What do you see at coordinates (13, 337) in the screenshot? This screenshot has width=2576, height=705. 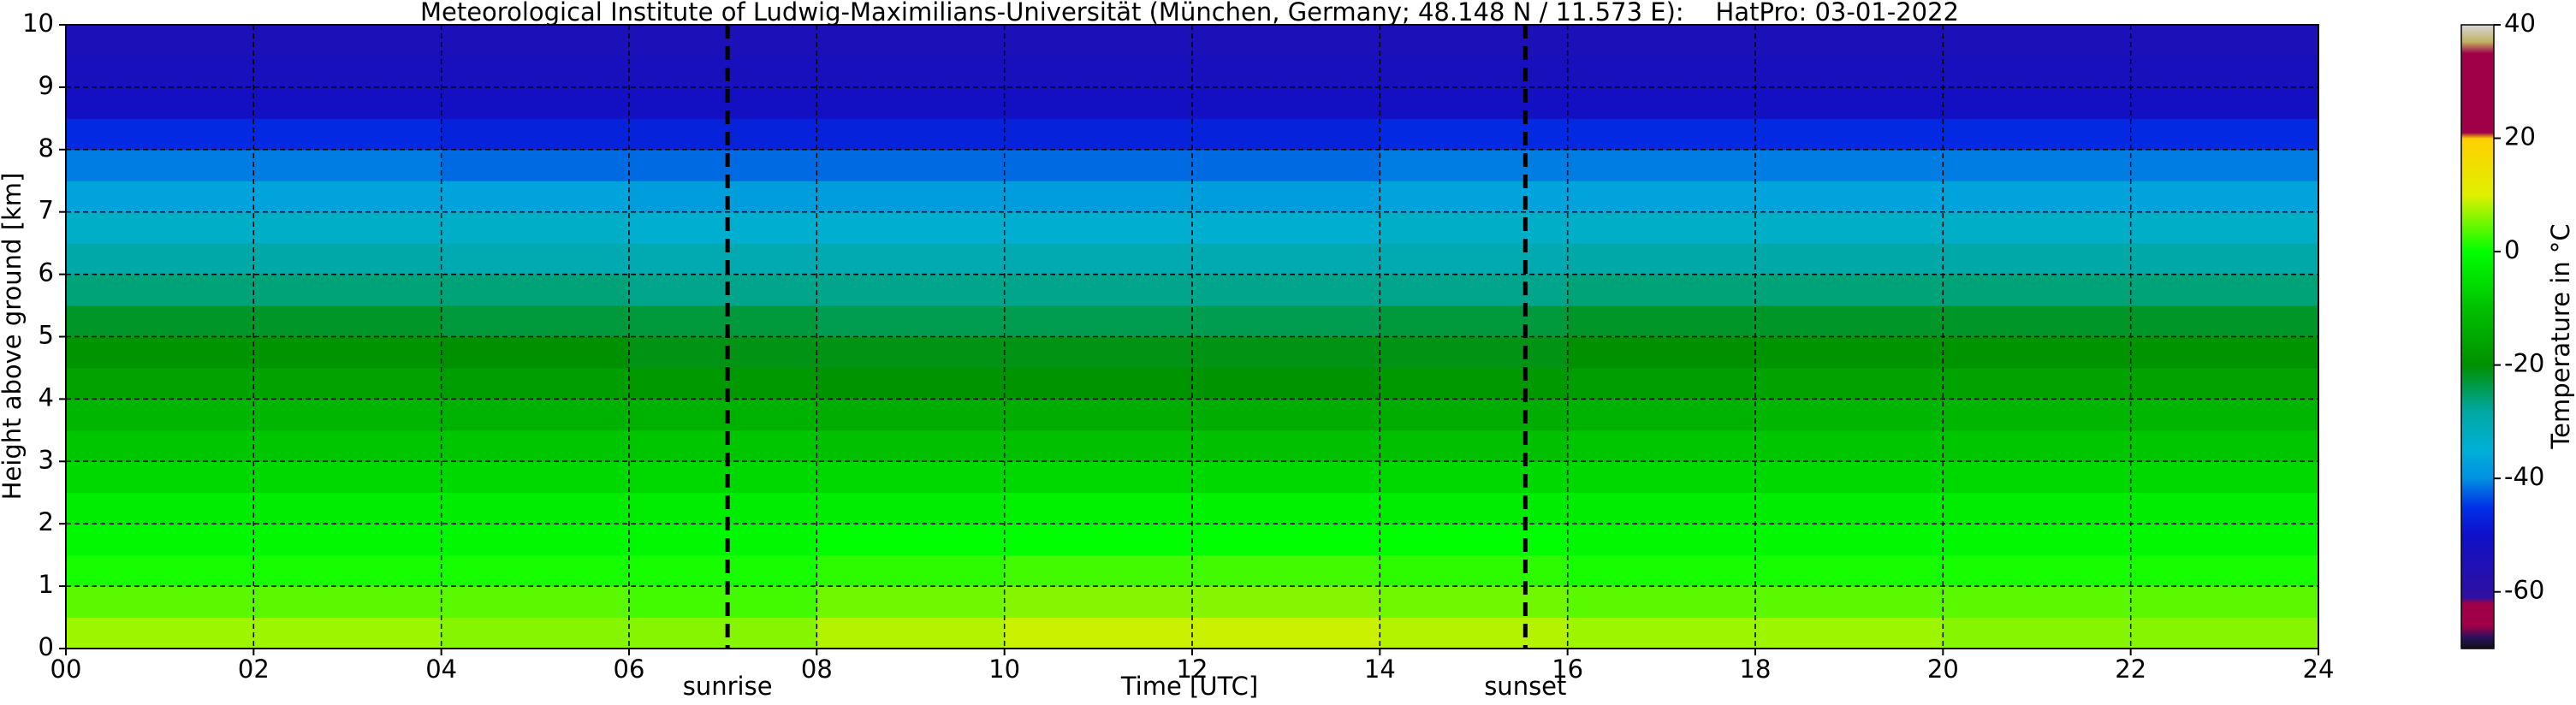 I see `y-axis-label: Height above ground [km]` at bounding box center [13, 337].